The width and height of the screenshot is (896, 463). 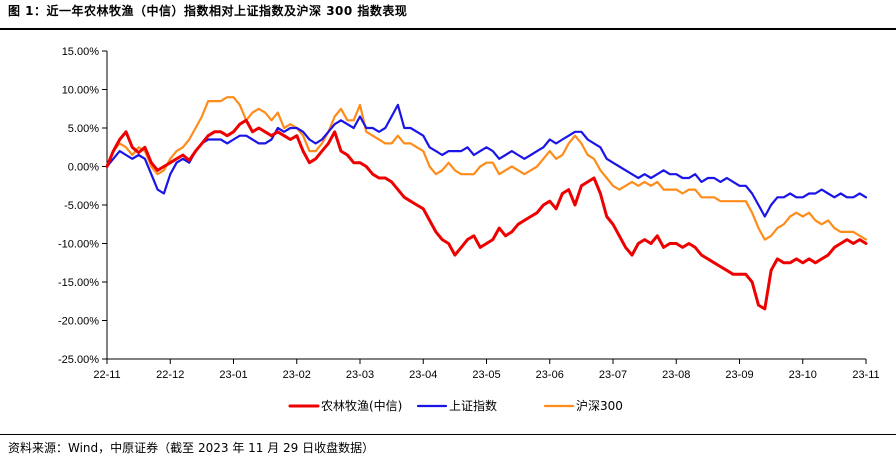 I want to click on x-tick-label: 23-08, so click(x=676, y=375).